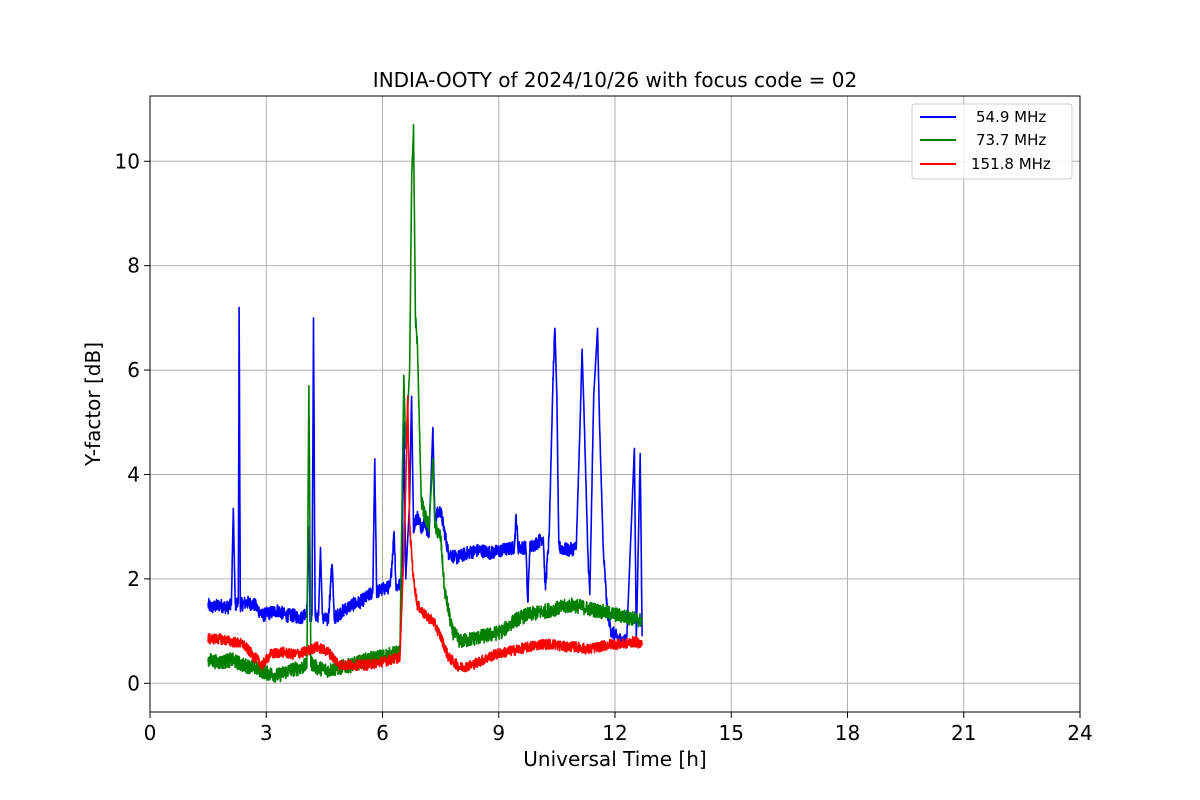 Image resolution: width=1200 pixels, height=800 pixels. I want to click on x-tick-label: 9, so click(498, 733).